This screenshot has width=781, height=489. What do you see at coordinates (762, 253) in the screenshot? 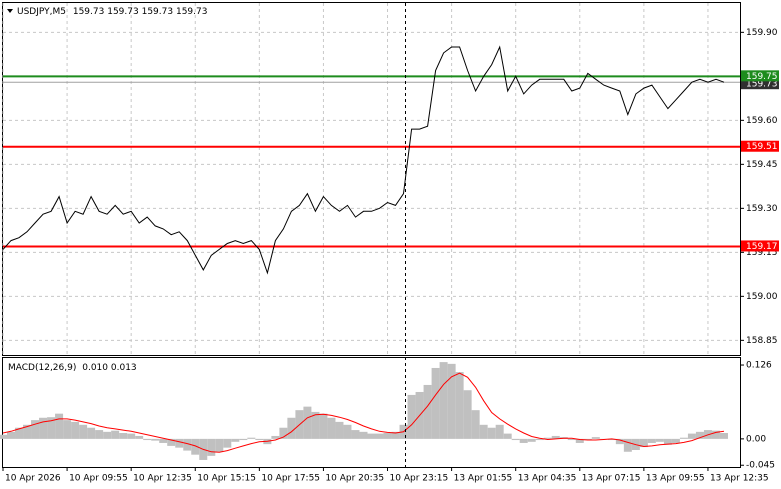
I see `y-tick-label: 159.15` at bounding box center [762, 253].